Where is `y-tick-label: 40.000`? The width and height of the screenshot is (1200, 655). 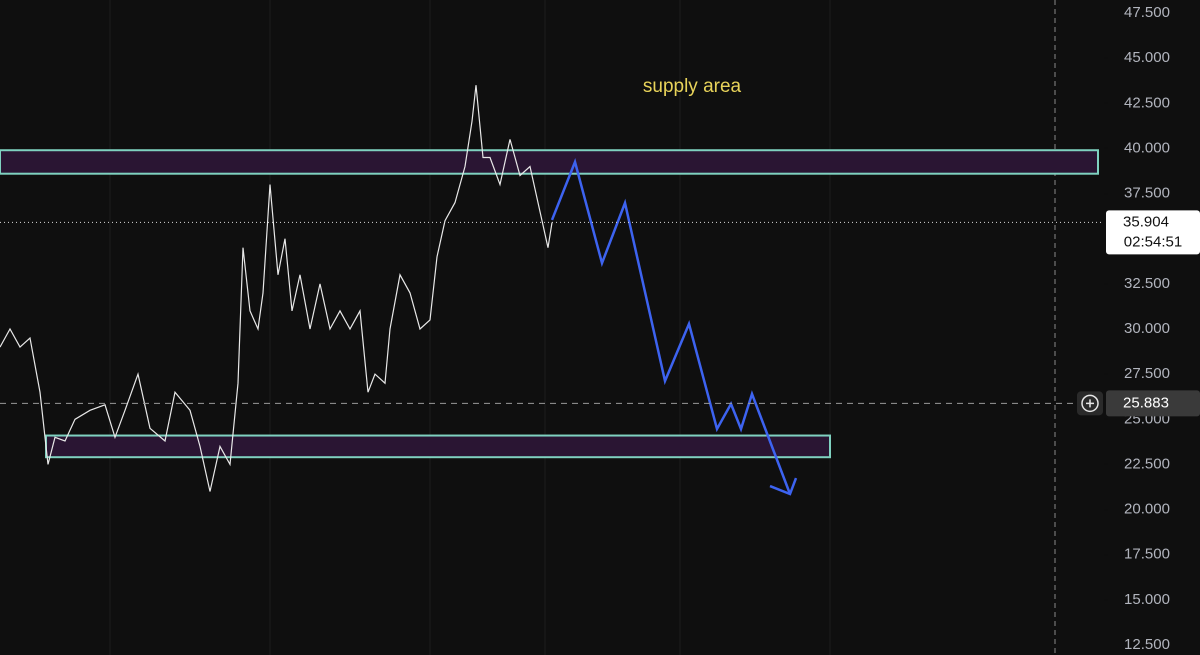 y-tick-label: 40.000 is located at coordinates (1147, 147).